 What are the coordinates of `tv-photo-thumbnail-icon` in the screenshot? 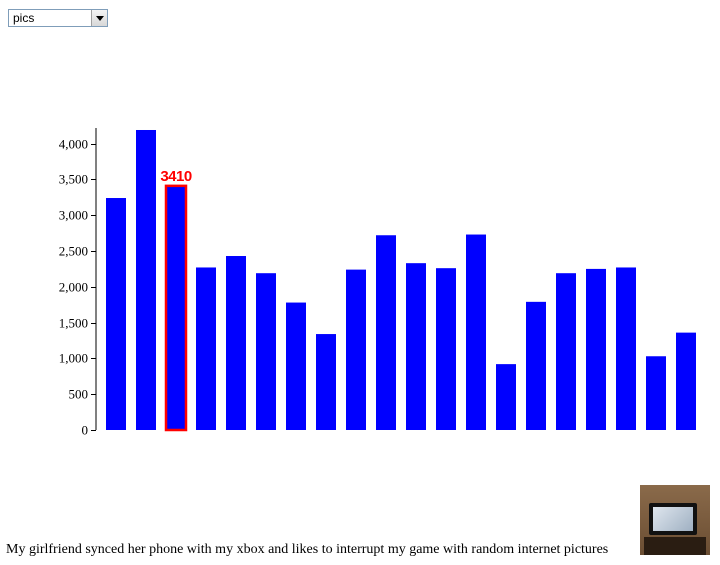 It's located at (675, 520).